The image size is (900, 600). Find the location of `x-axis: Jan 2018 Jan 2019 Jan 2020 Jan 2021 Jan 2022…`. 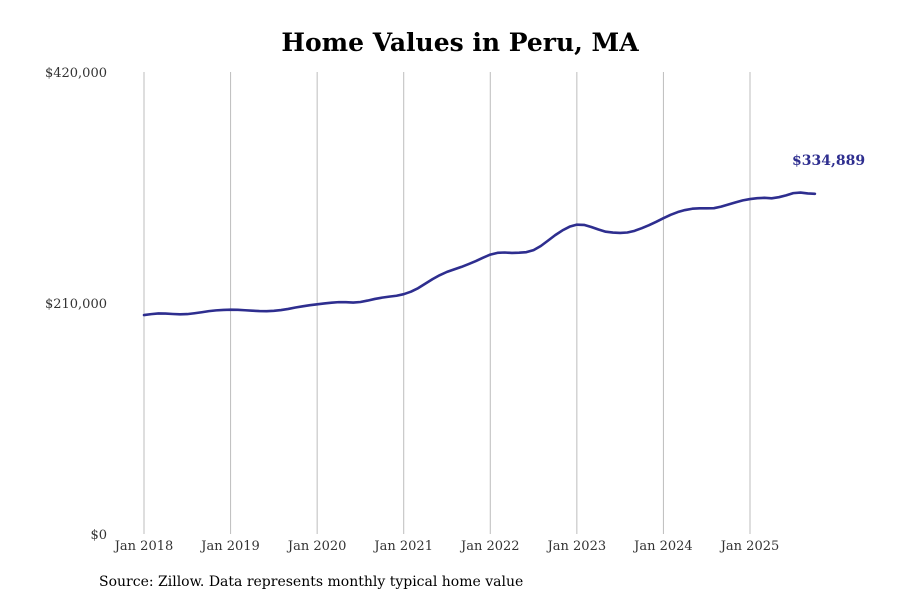

x-axis: Jan 2018 Jan 2019 Jan 2020 Jan 2021 Jan 2022… is located at coordinates (446, 546).